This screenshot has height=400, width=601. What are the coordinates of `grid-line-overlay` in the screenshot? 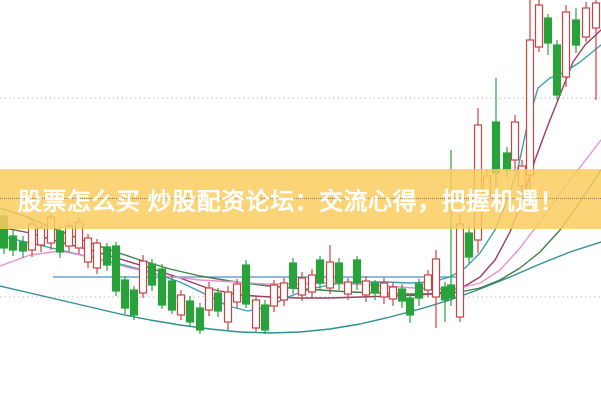 It's located at (300, 198).